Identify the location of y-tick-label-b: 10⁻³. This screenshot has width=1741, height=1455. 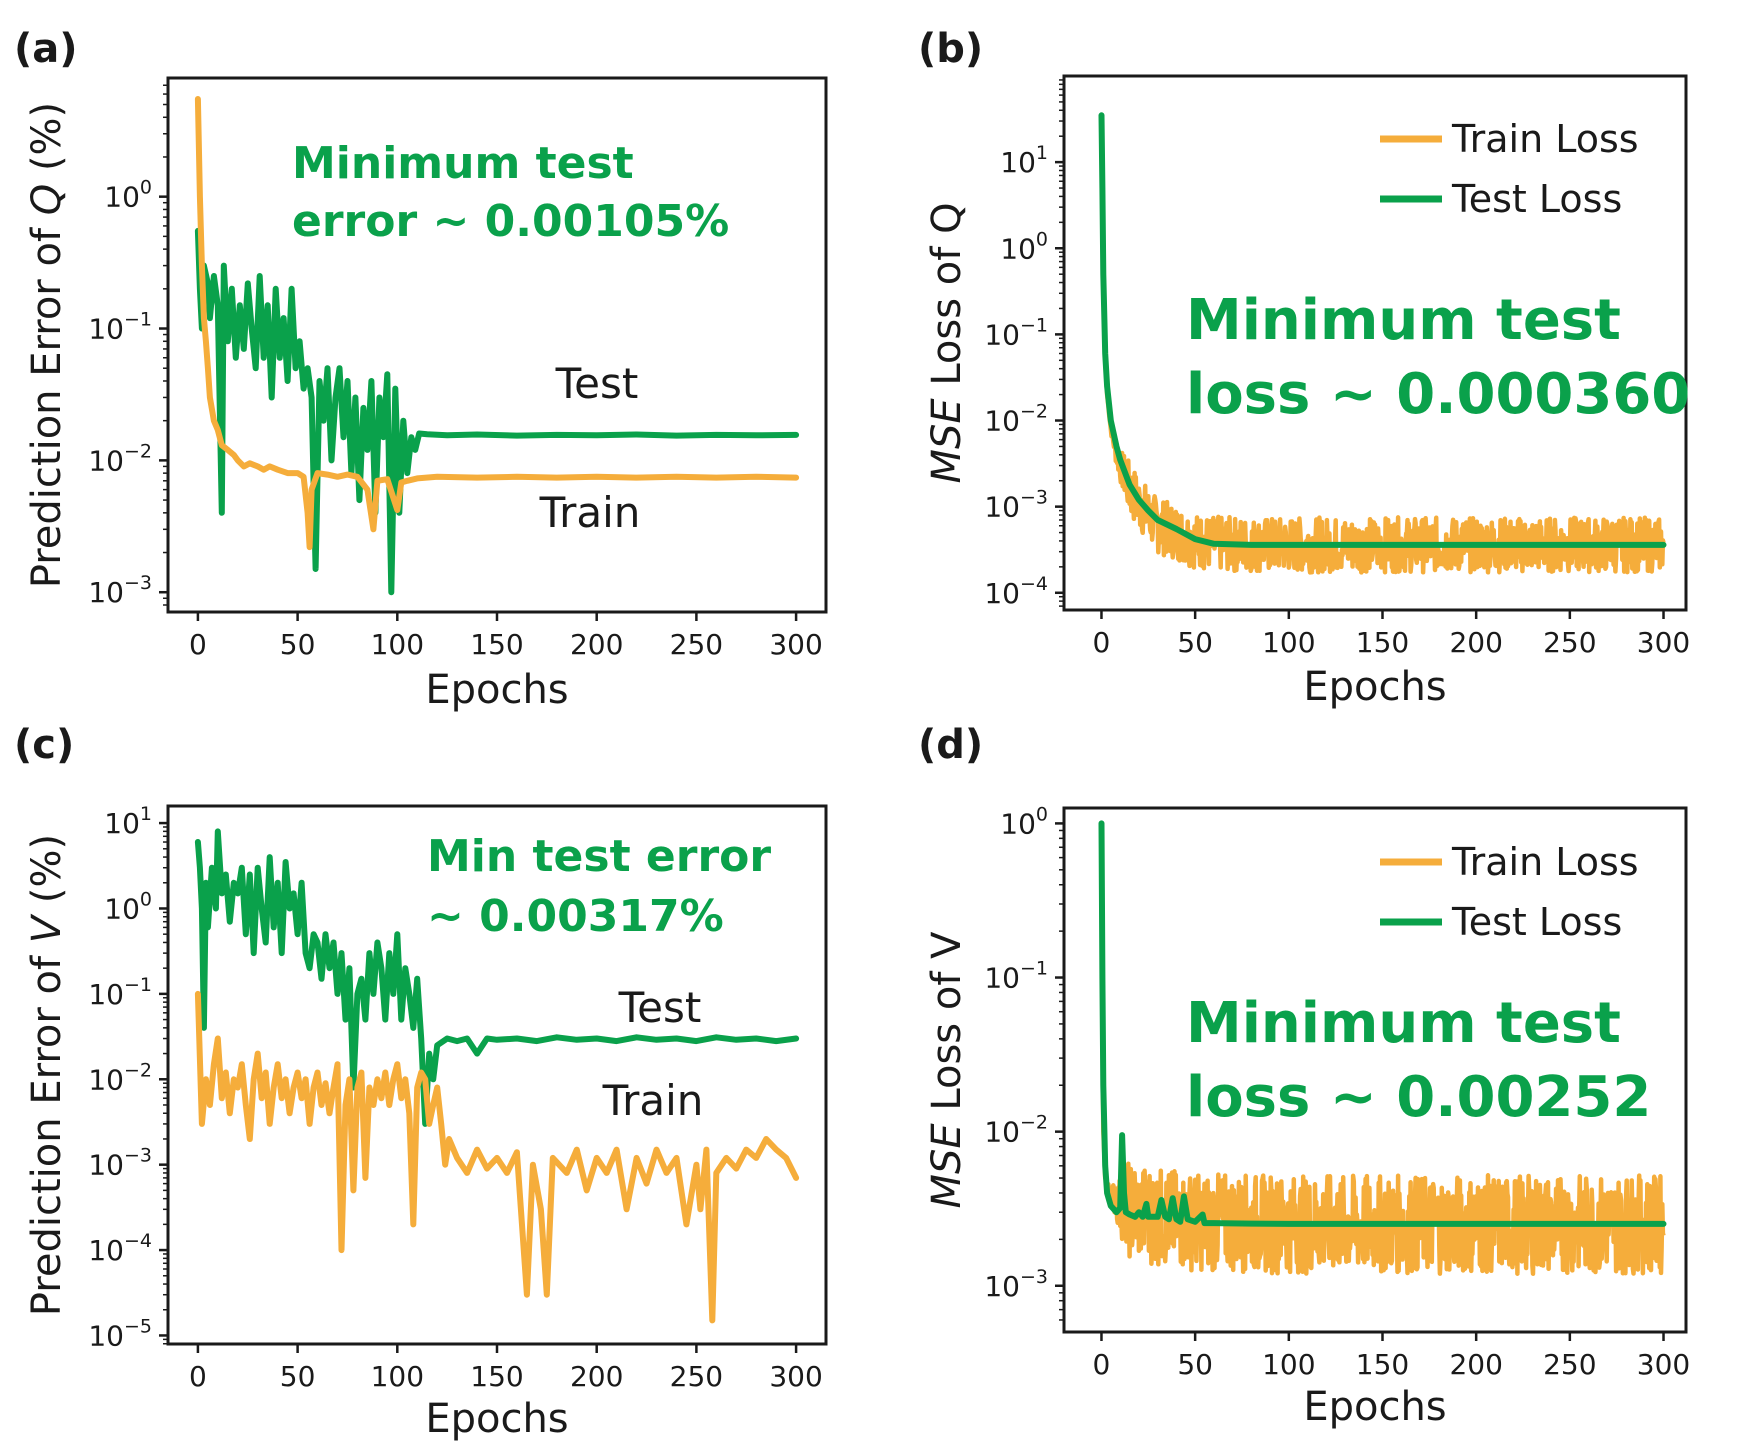
(1016, 505).